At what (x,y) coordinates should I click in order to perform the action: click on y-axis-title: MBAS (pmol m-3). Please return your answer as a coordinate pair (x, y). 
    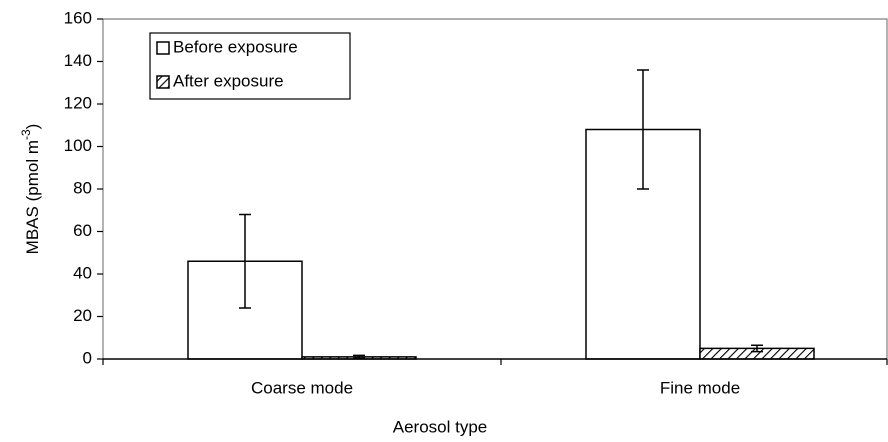
    Looking at the image, I should click on (30, 189).